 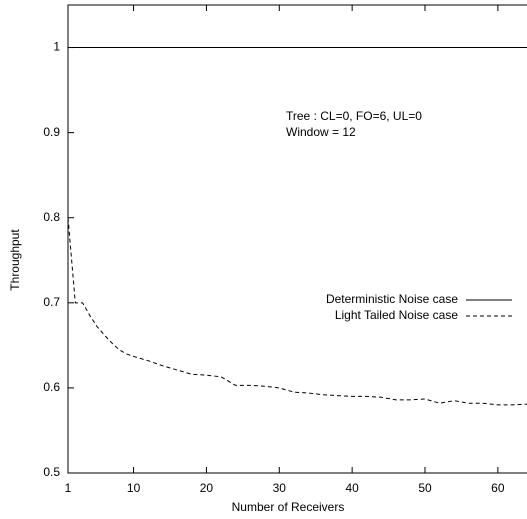 What do you see at coordinates (498, 488) in the screenshot?
I see `x-tick-label: 60` at bounding box center [498, 488].